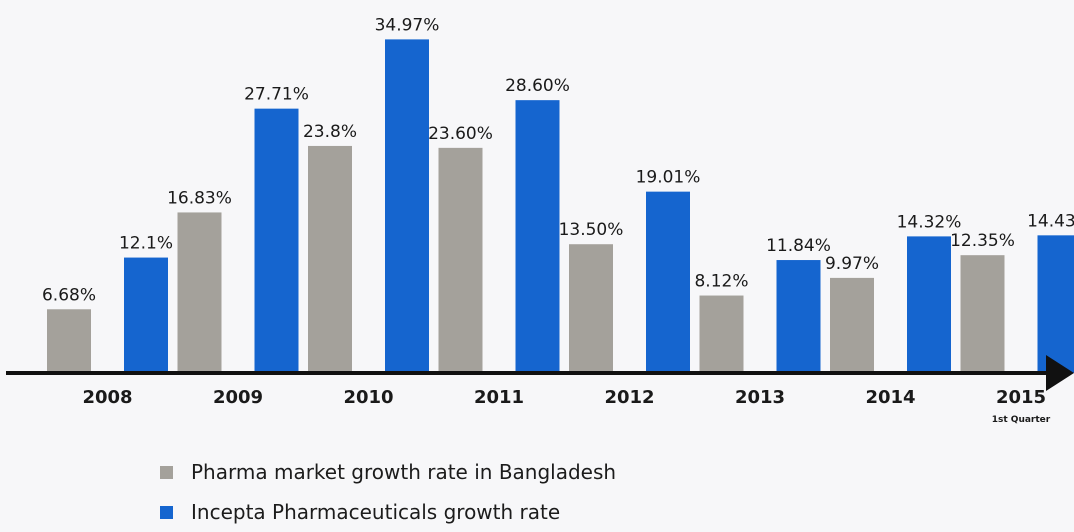  I want to click on data-label-pharma-market-2012: 13.50%, so click(591, 230).